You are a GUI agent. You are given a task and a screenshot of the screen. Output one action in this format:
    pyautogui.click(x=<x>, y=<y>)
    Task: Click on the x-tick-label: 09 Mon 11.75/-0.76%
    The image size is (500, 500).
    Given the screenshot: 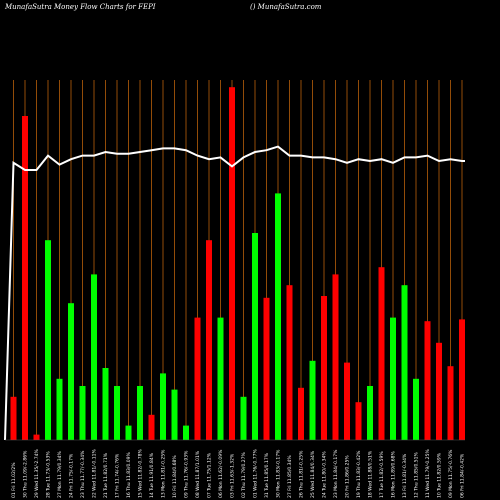 What is the action you would take?
    pyautogui.click(x=451, y=473)
    